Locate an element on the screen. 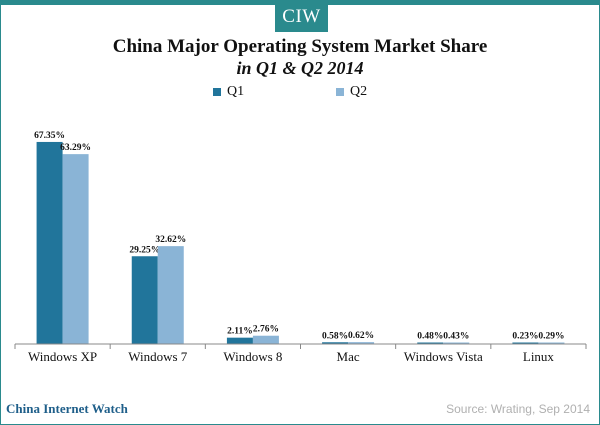  x-tick-label-windows-xp: Windows XP is located at coordinates (62, 356).